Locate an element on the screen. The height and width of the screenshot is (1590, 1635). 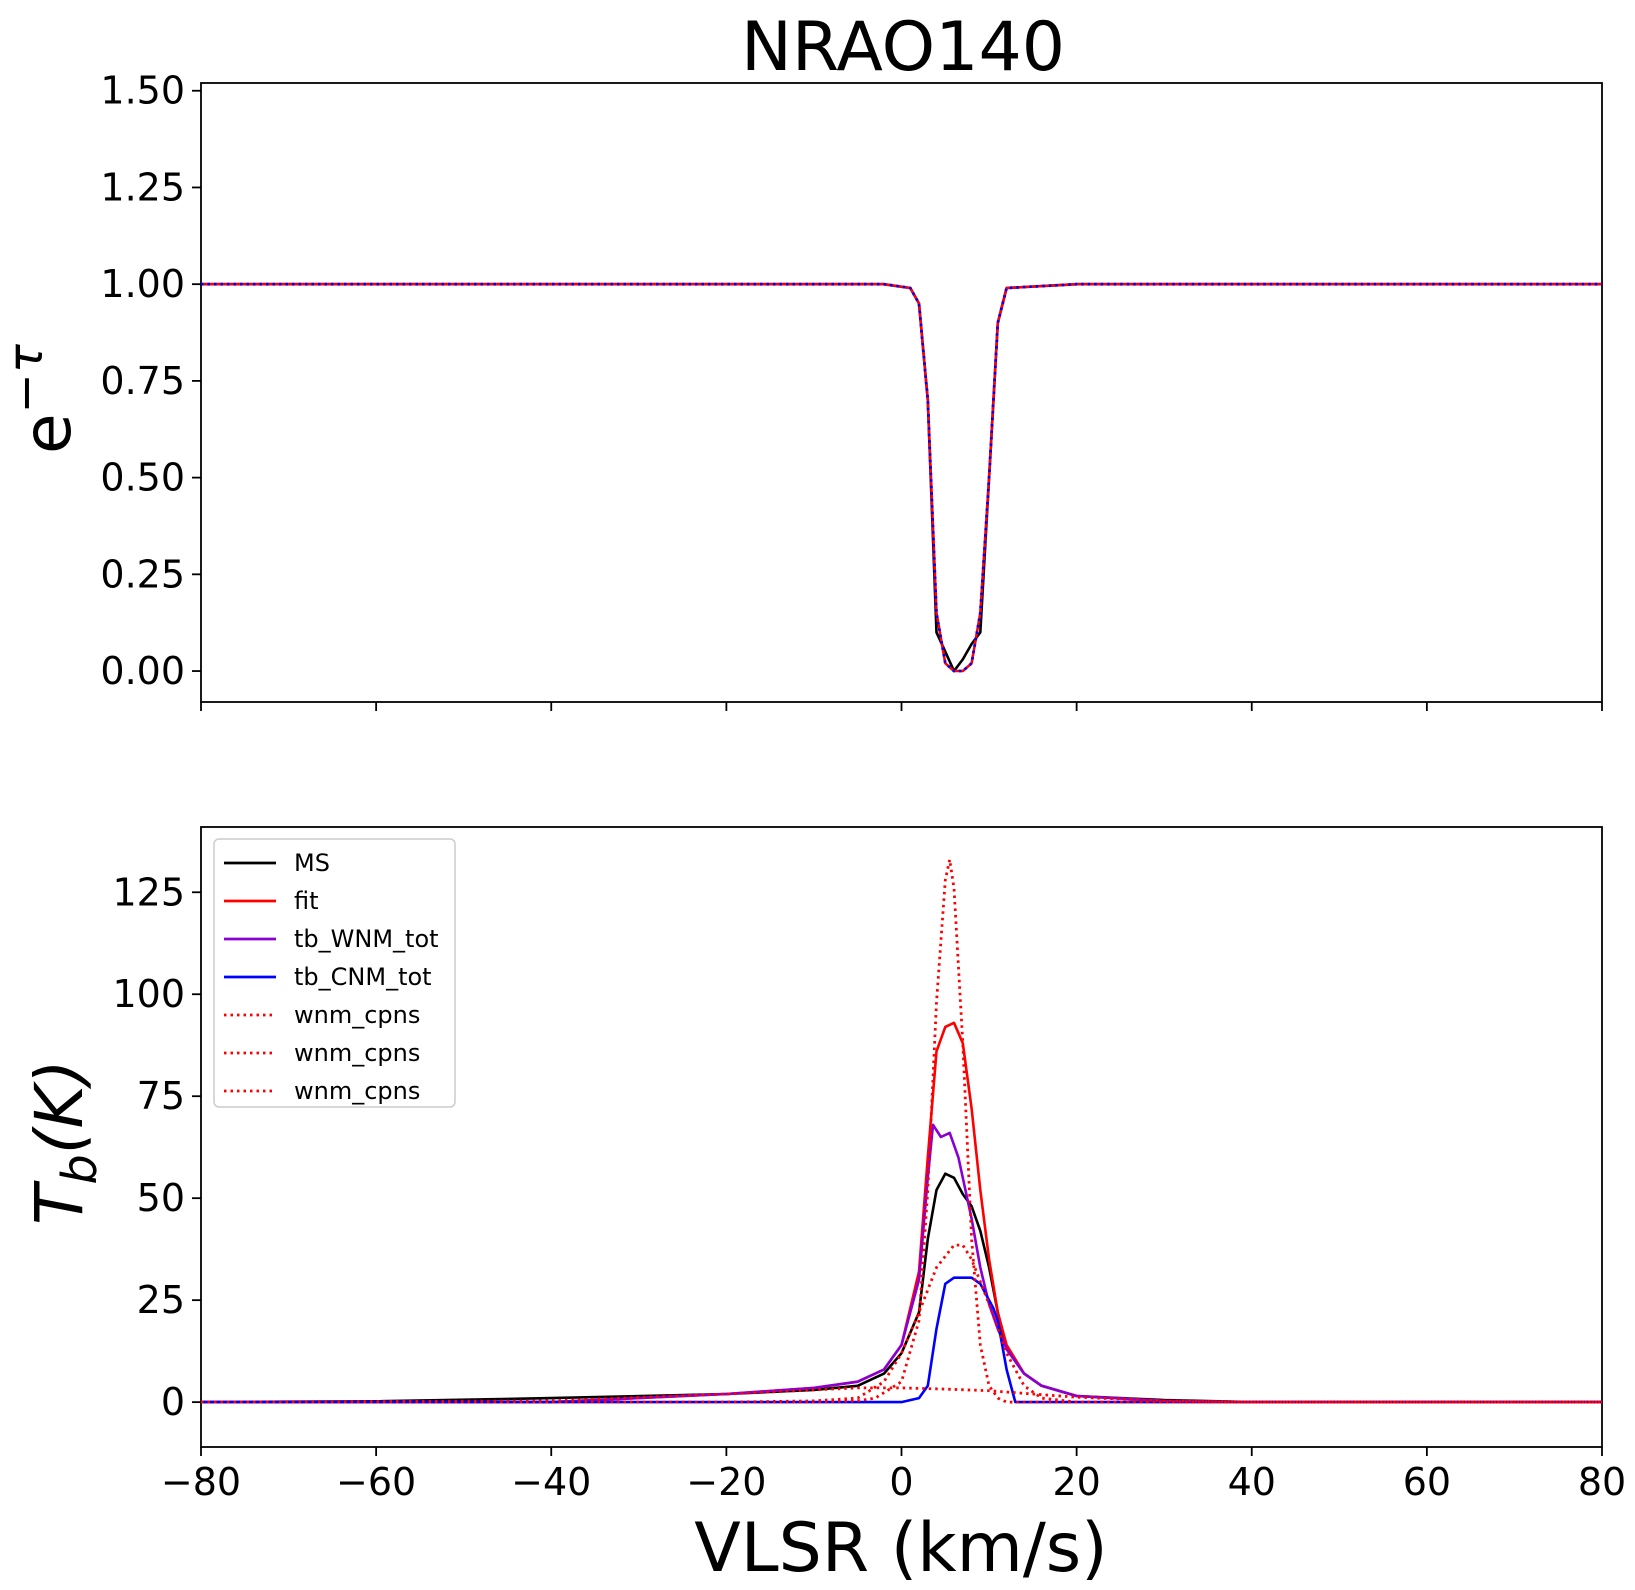
figure-title: NRAO140 is located at coordinates (903, 47).